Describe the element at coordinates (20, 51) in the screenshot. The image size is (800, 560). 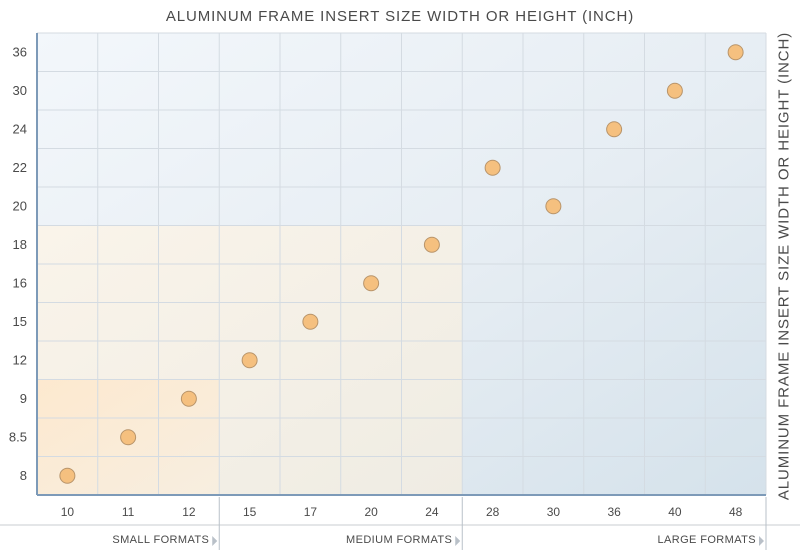
I see `y-tick-label: 36` at that location.